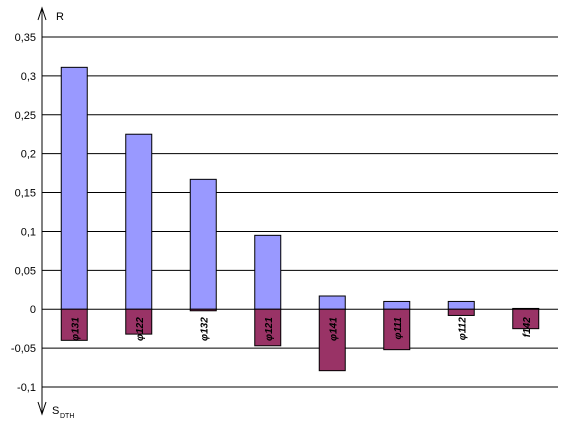  Describe the element at coordinates (28, 232) in the screenshot. I see `y-tick-label: 0,1` at that location.